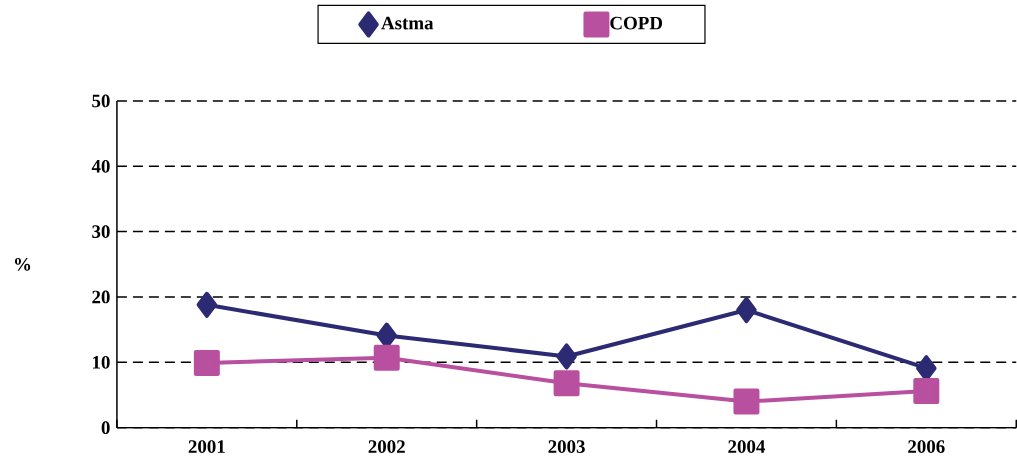  I want to click on y-tick-label: 30, so click(101, 232).